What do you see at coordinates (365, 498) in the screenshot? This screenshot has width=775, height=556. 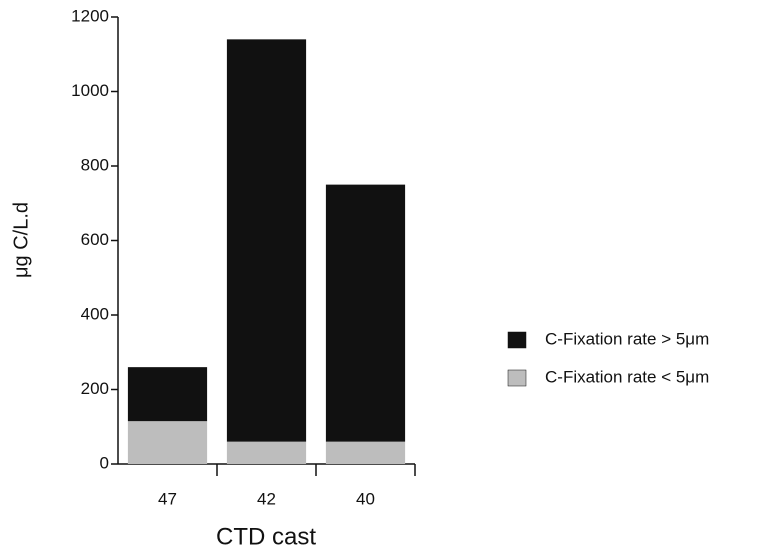 I see `x-tick-label: 40` at bounding box center [365, 498].